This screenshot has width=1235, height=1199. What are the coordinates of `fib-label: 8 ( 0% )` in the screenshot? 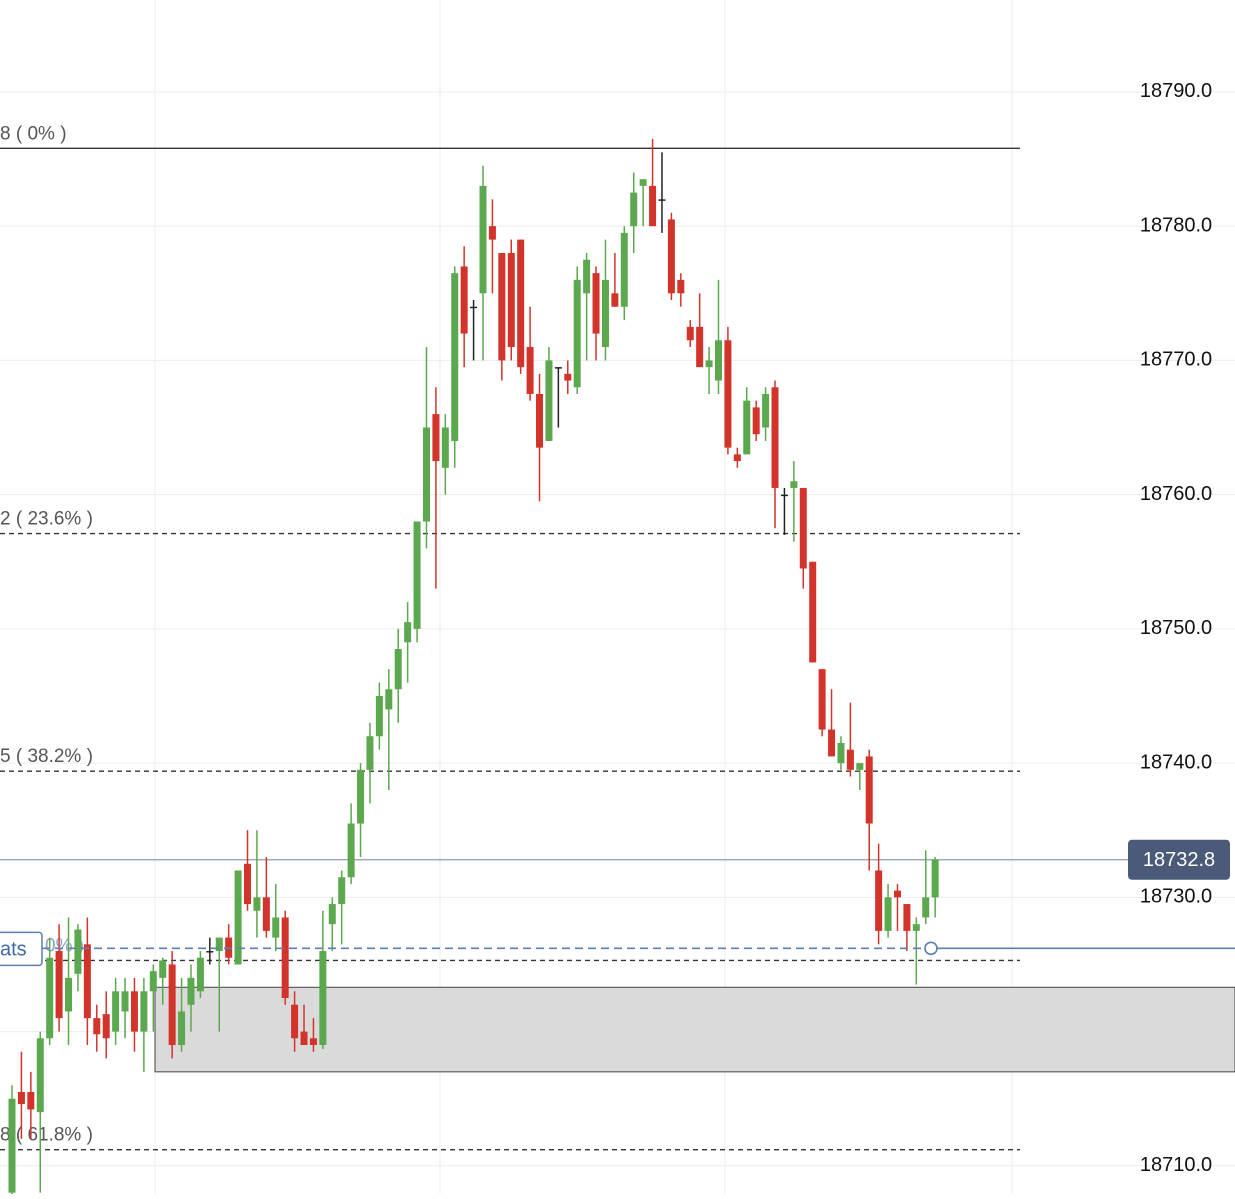 It's located at (33, 133).